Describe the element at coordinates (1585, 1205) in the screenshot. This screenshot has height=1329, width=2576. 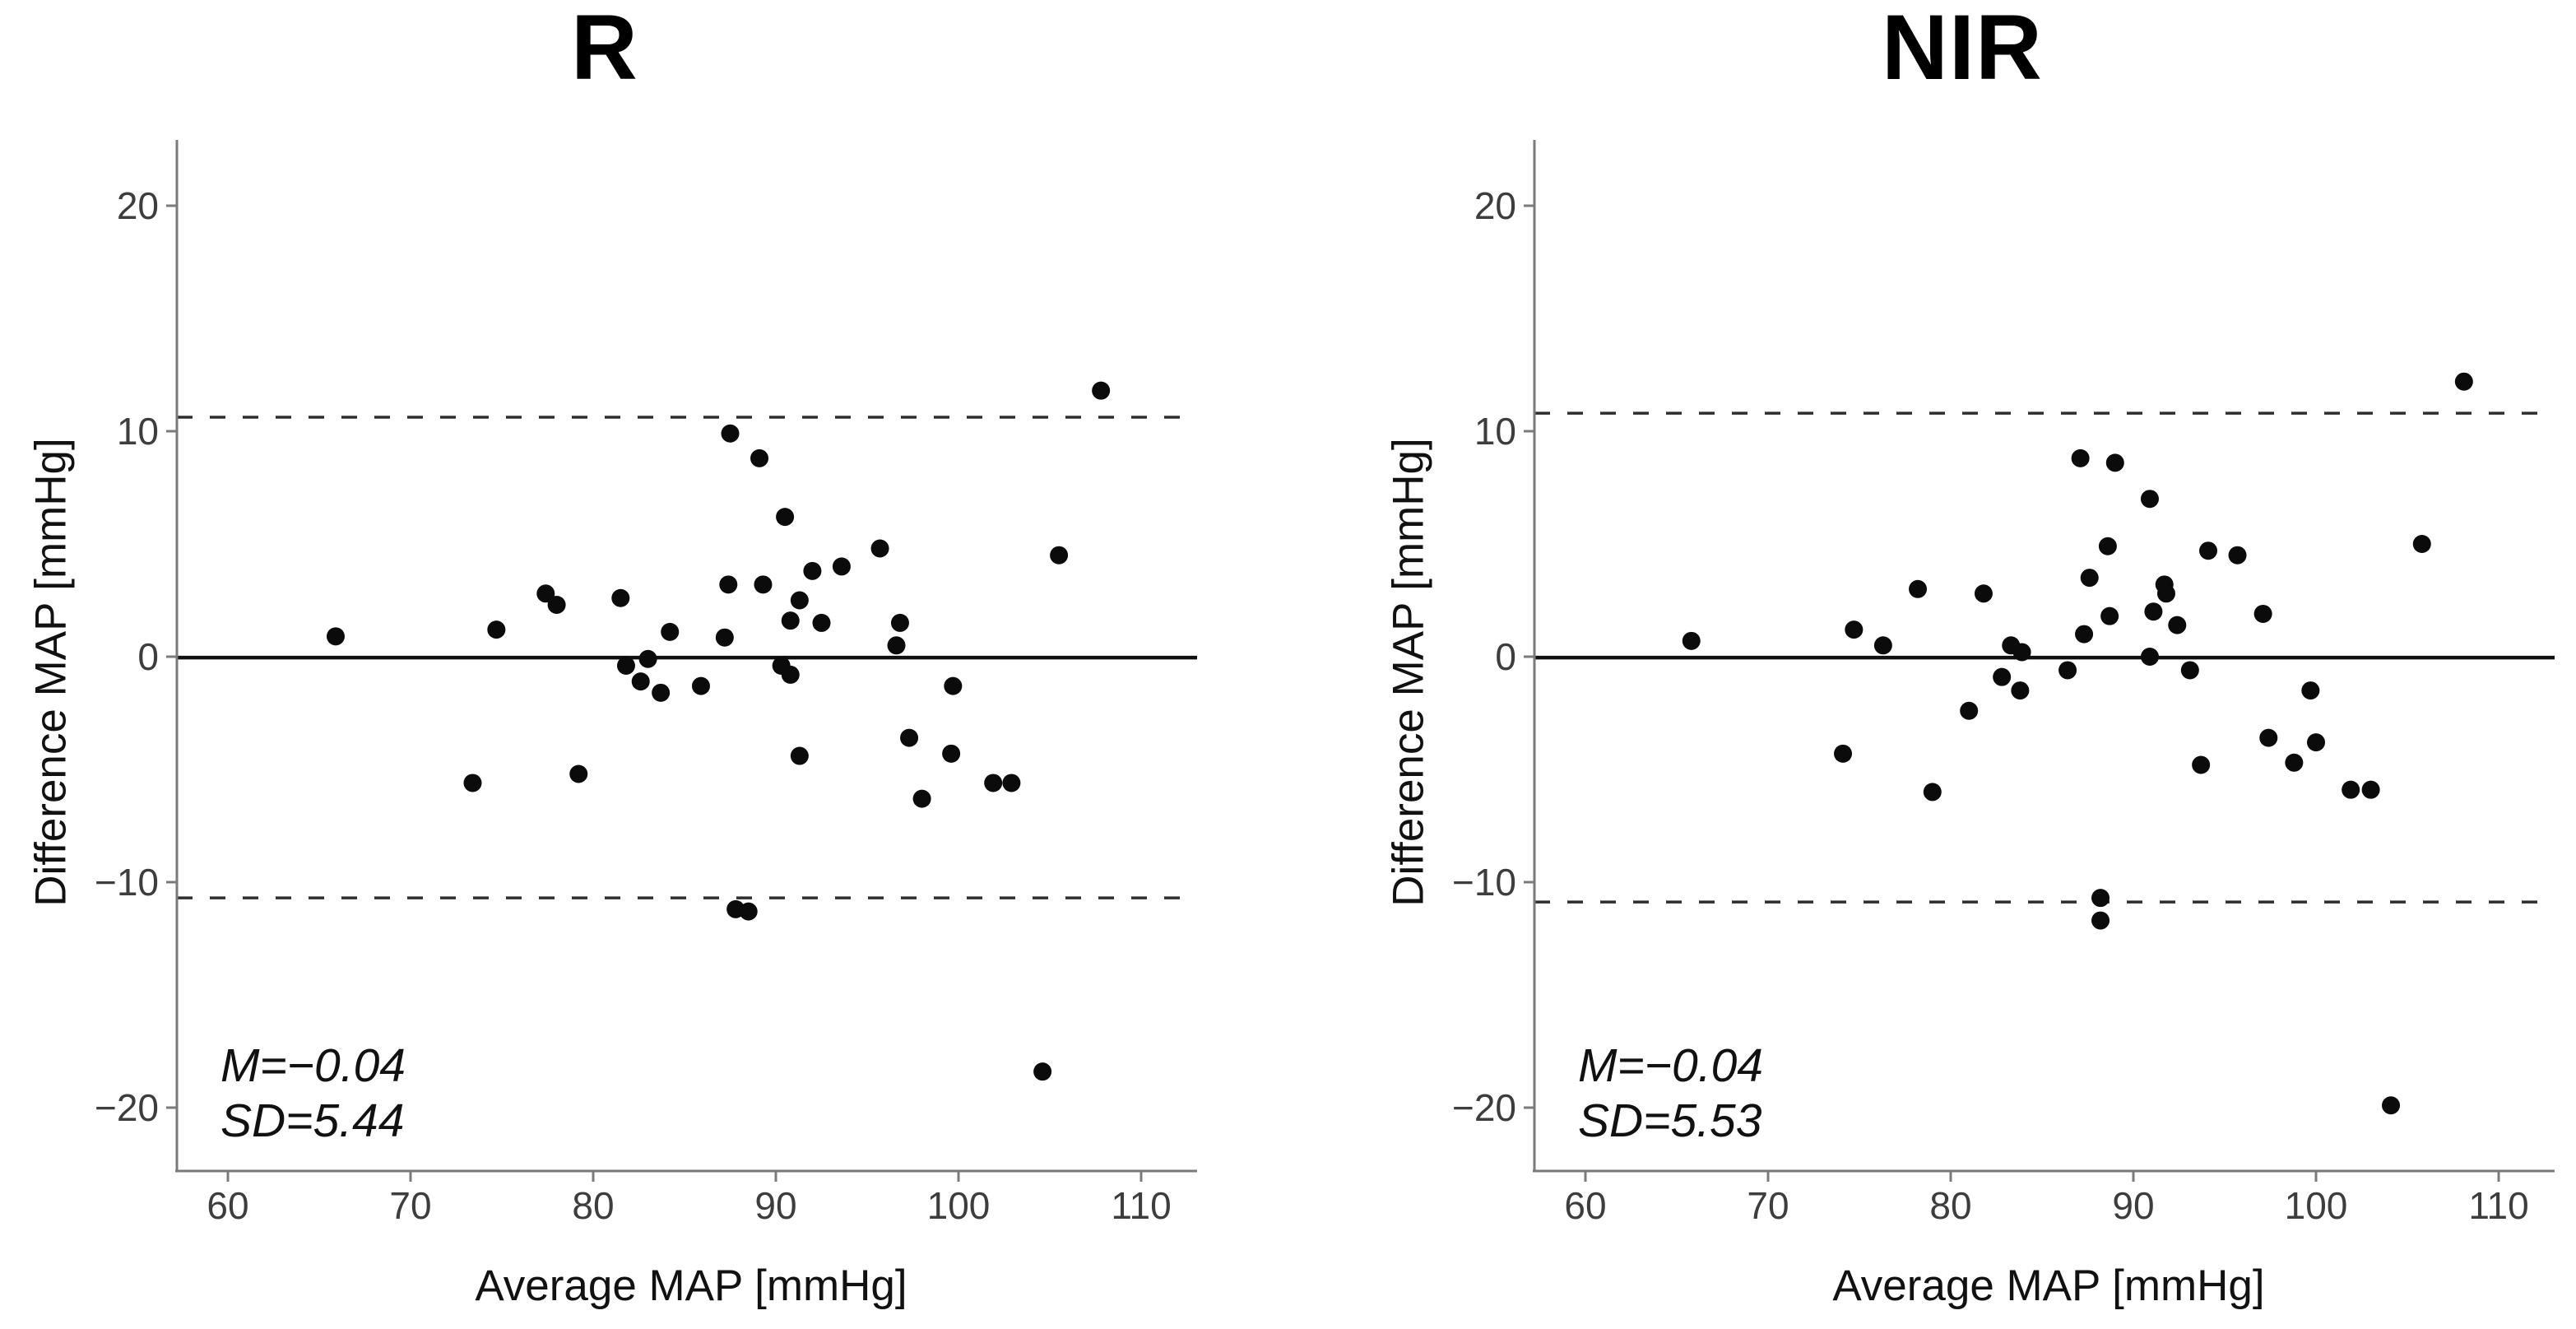
I see `x-tick-label: 60` at that location.